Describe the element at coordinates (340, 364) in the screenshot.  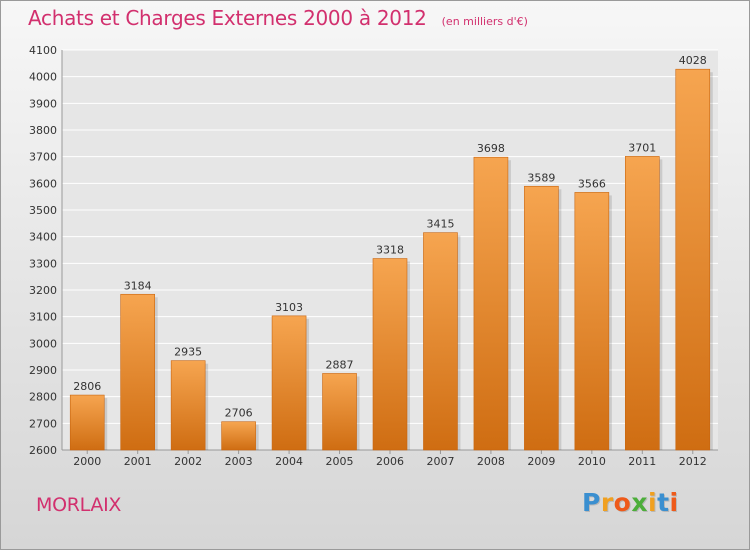
I see `value-label-2005: 2887` at that location.